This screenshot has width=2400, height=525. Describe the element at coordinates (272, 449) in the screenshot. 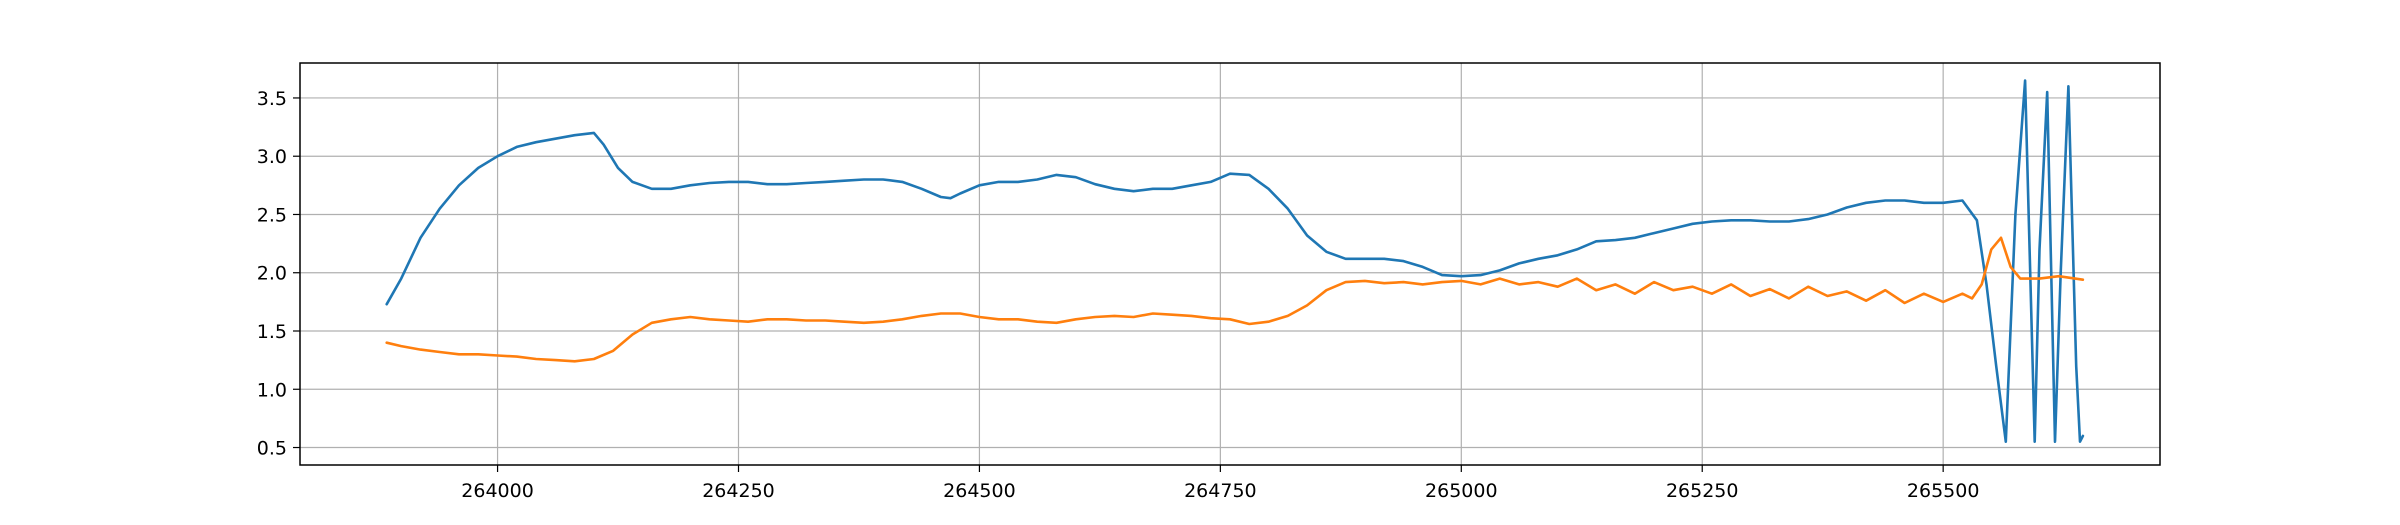

I see `y-tick-label: 0.5` at that location.